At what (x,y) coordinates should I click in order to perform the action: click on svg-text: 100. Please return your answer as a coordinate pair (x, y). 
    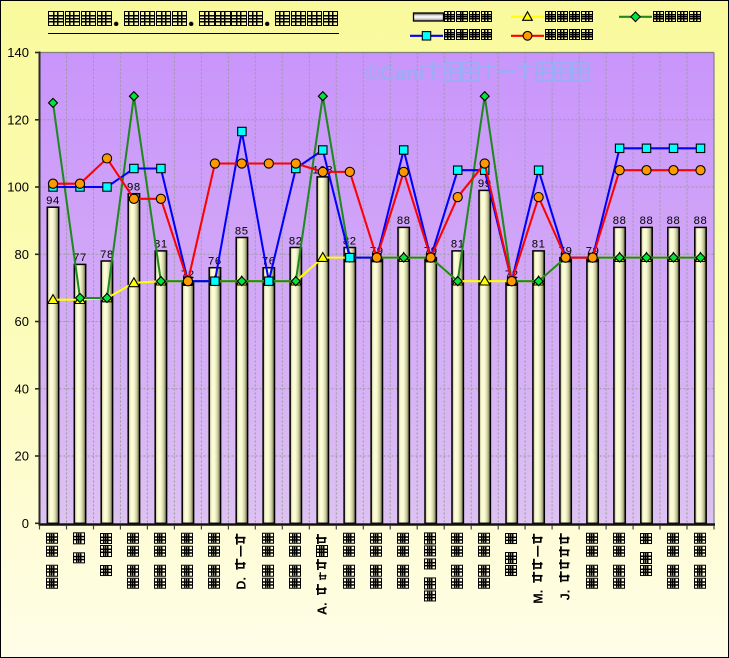
    Looking at the image, I should click on (18, 187).